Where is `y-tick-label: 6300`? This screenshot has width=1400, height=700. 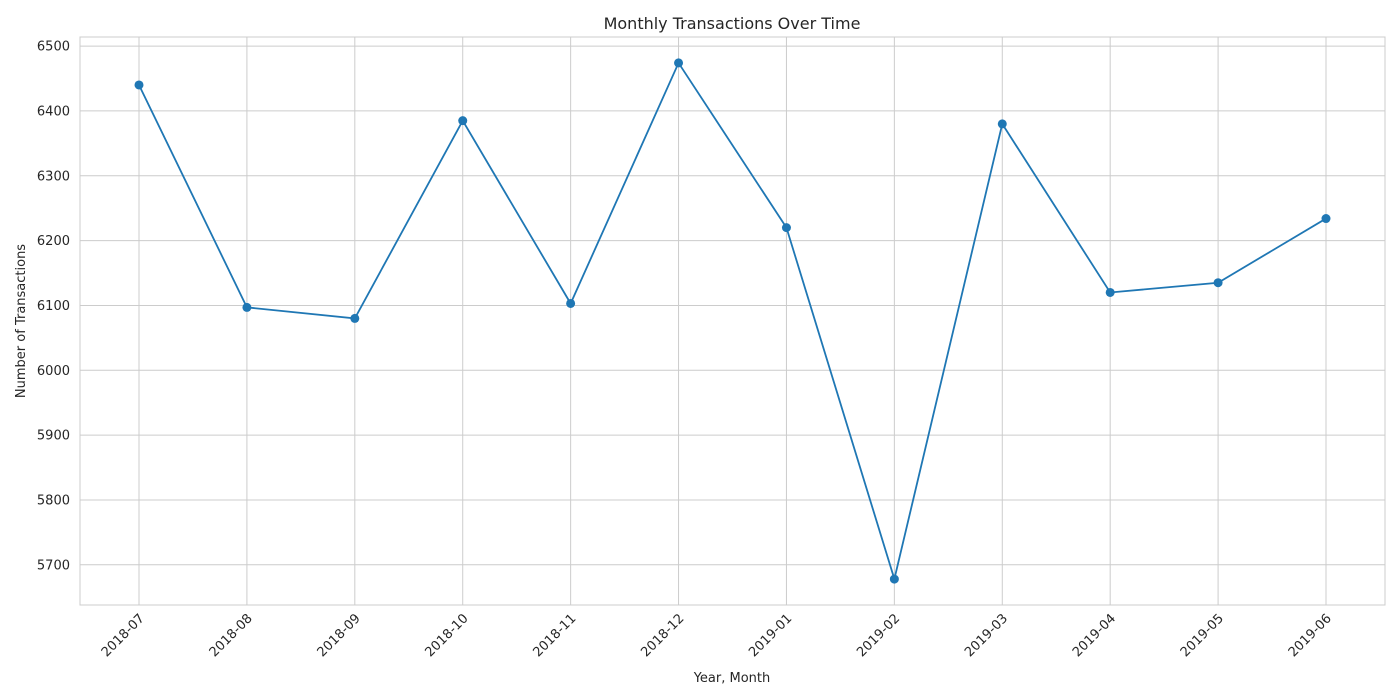
y-tick-label: 6300 is located at coordinates (53, 176).